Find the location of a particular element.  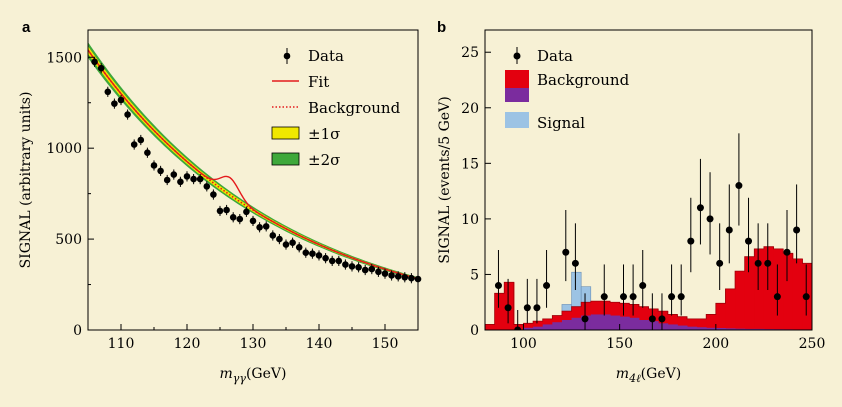

legend-a: Data Fit Background ±1σ ±2σ is located at coordinates (336, 108).